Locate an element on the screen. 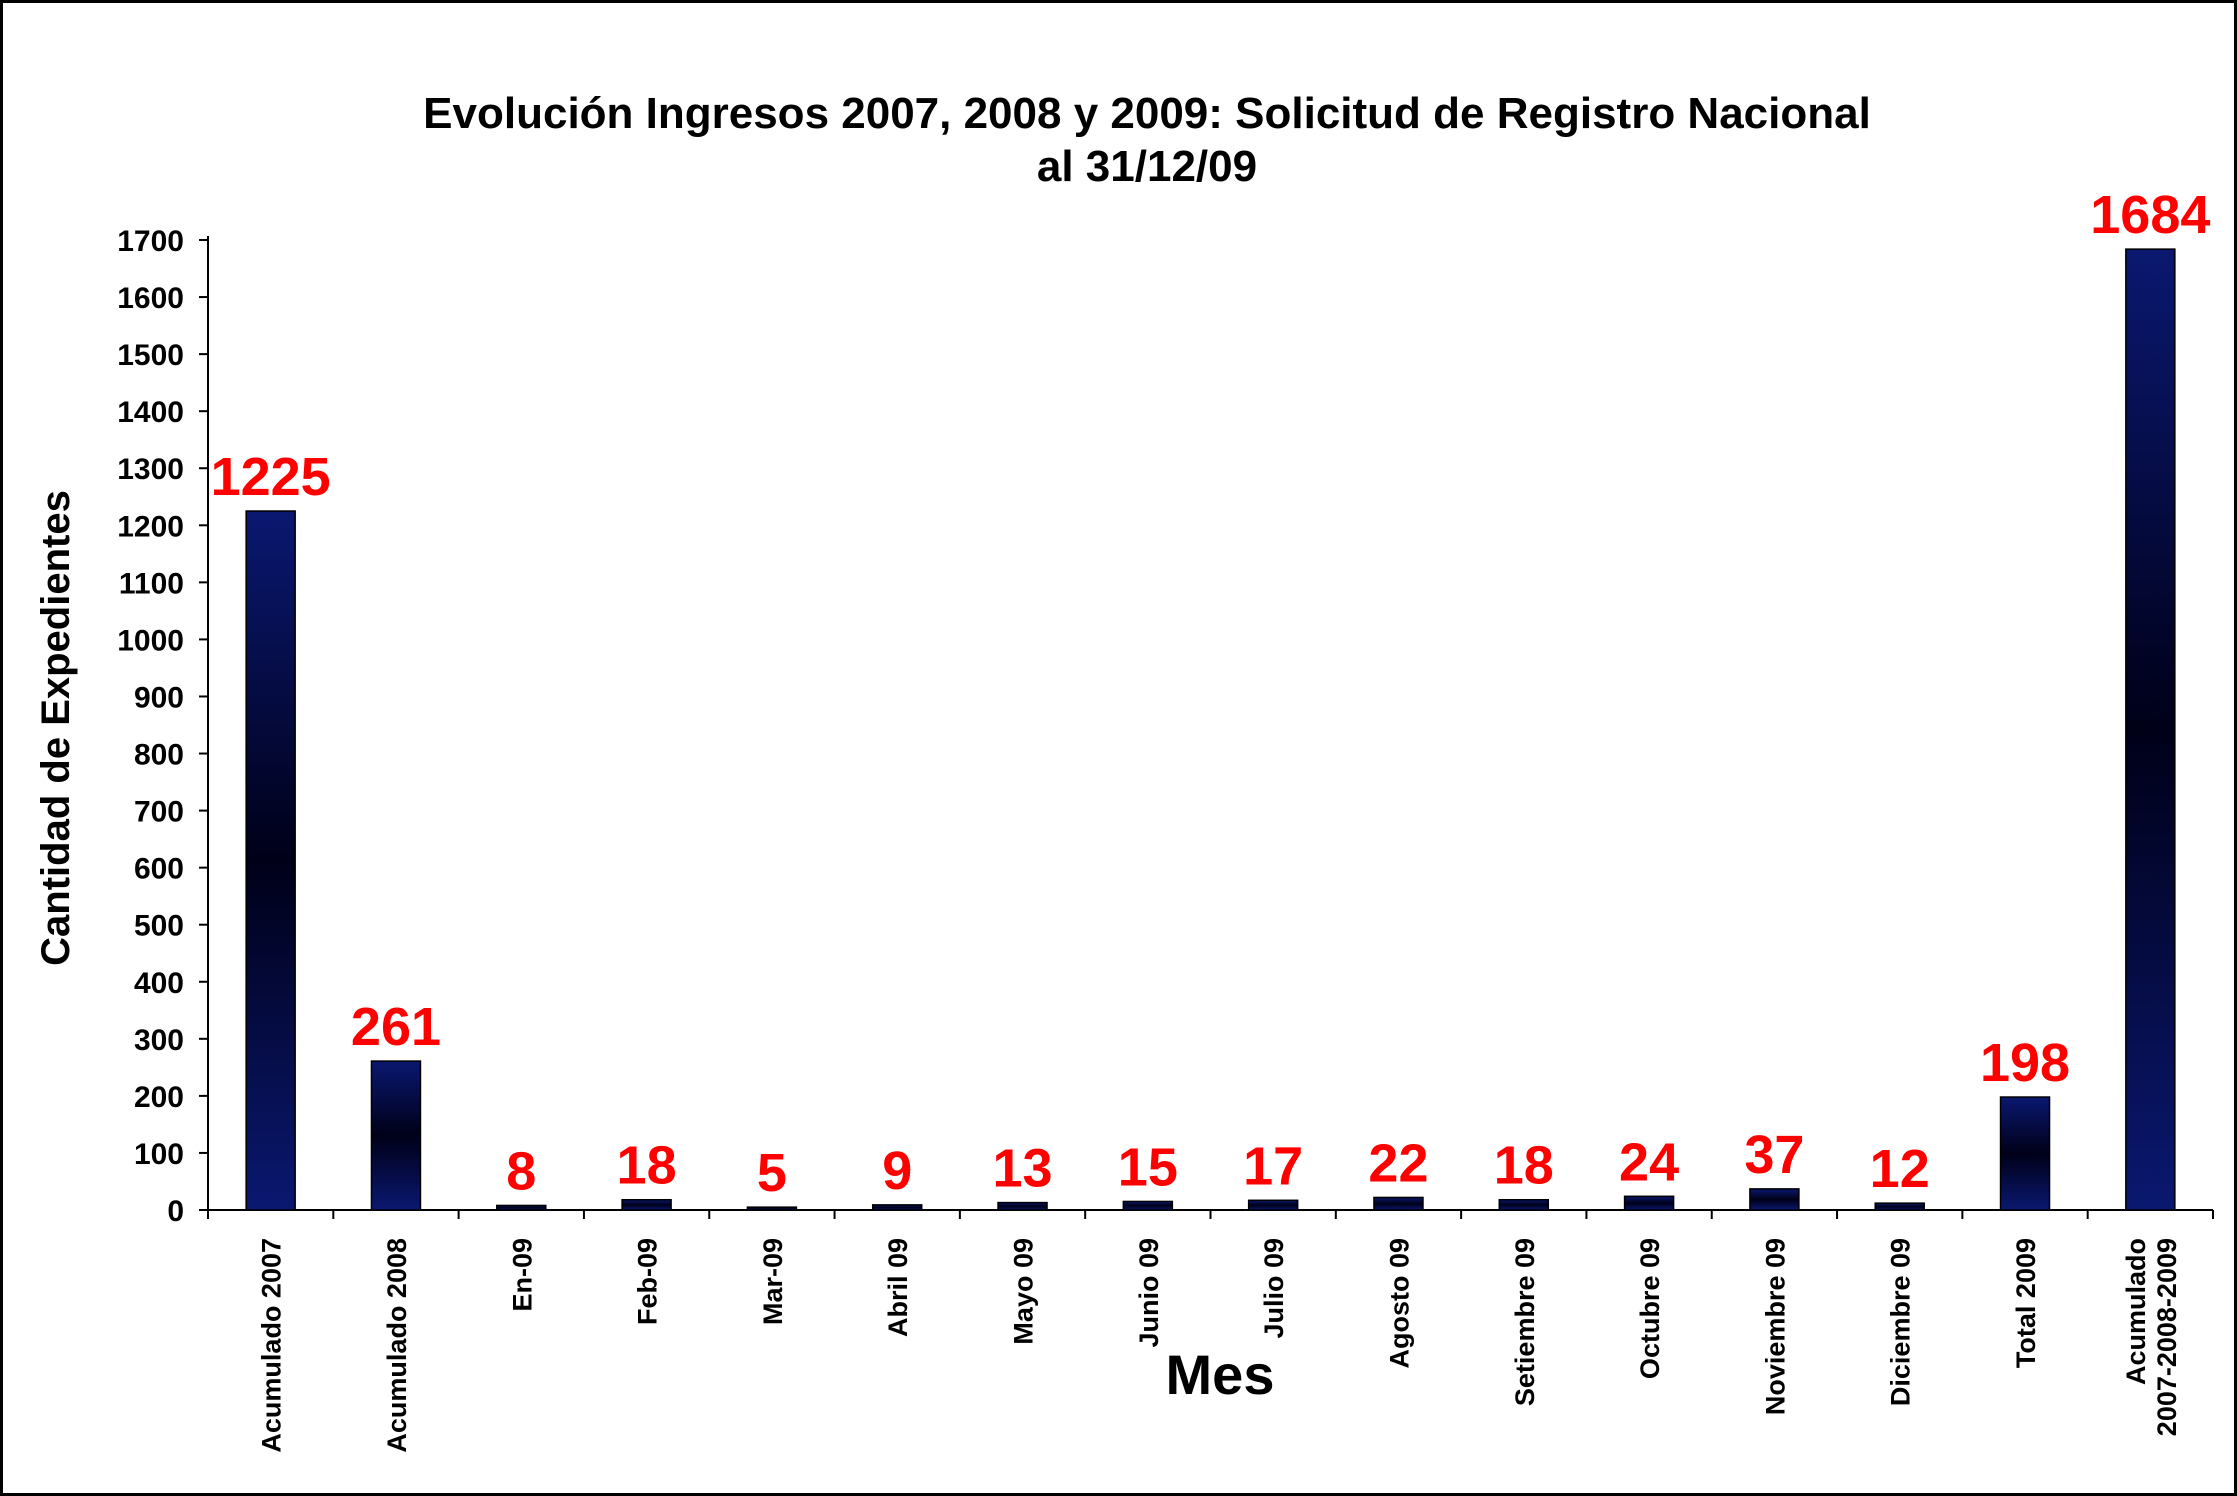  y-tick-label: 1700 is located at coordinates (150, 241).